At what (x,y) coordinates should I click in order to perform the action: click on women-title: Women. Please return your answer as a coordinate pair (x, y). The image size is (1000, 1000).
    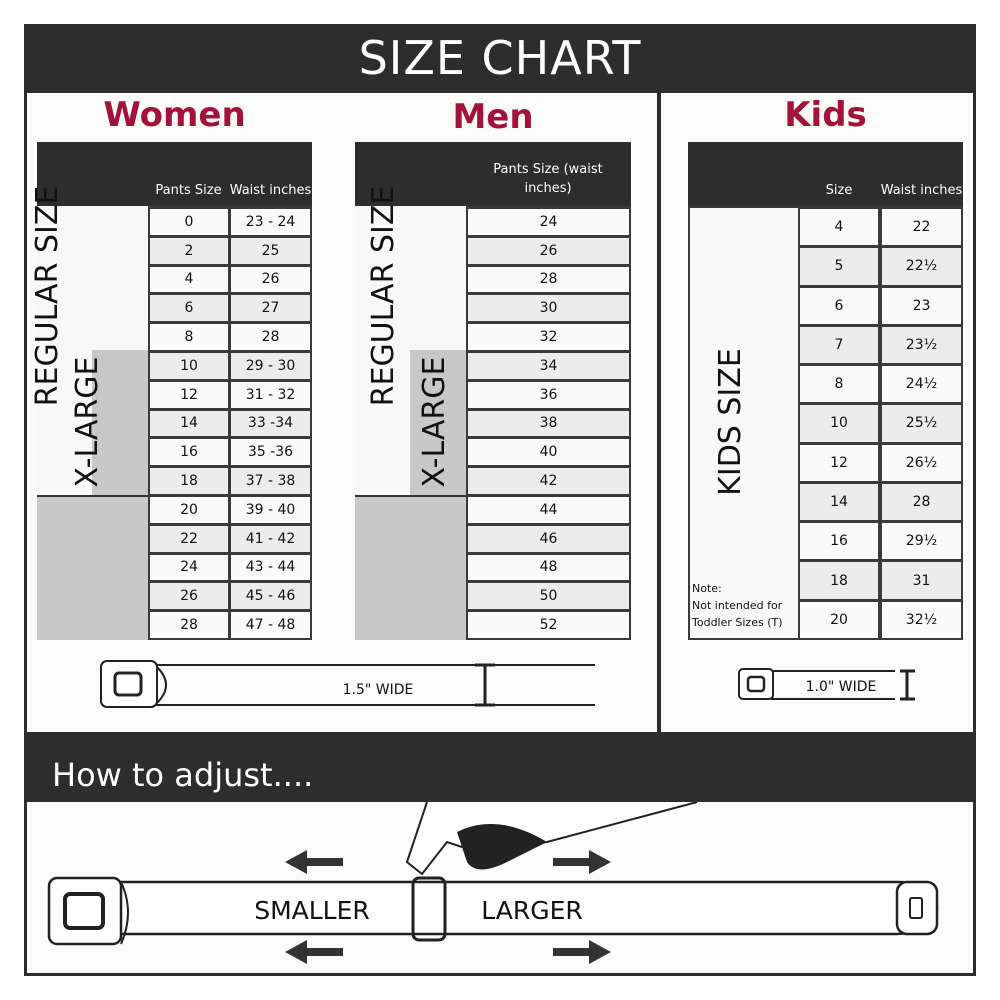
    Looking at the image, I should click on (174, 115).